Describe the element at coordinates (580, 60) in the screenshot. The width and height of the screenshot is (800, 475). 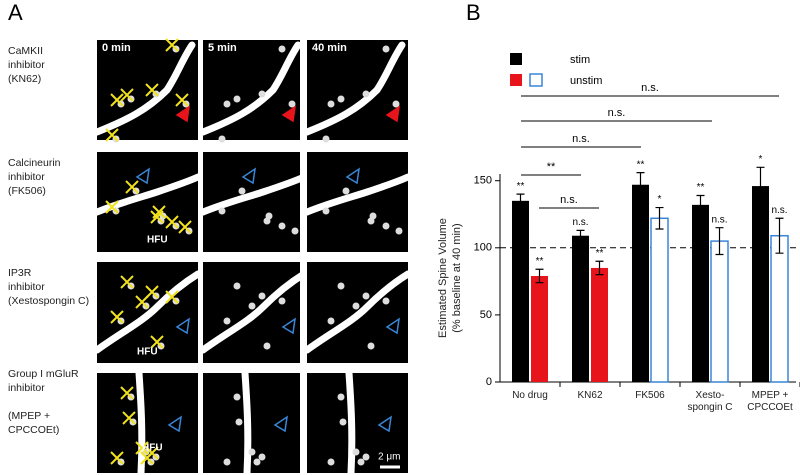
I see `legend-label: stim` at that location.